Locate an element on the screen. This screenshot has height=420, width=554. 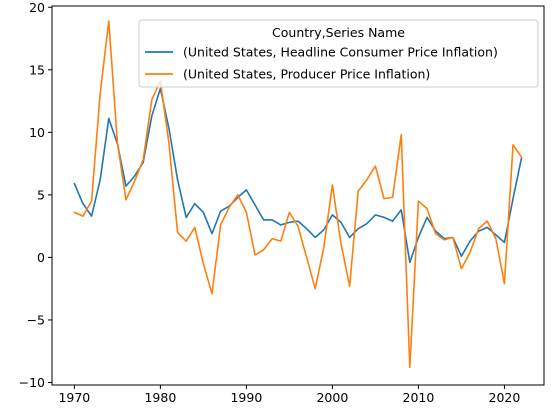
y-tick-label: −10 is located at coordinates (32, 382).